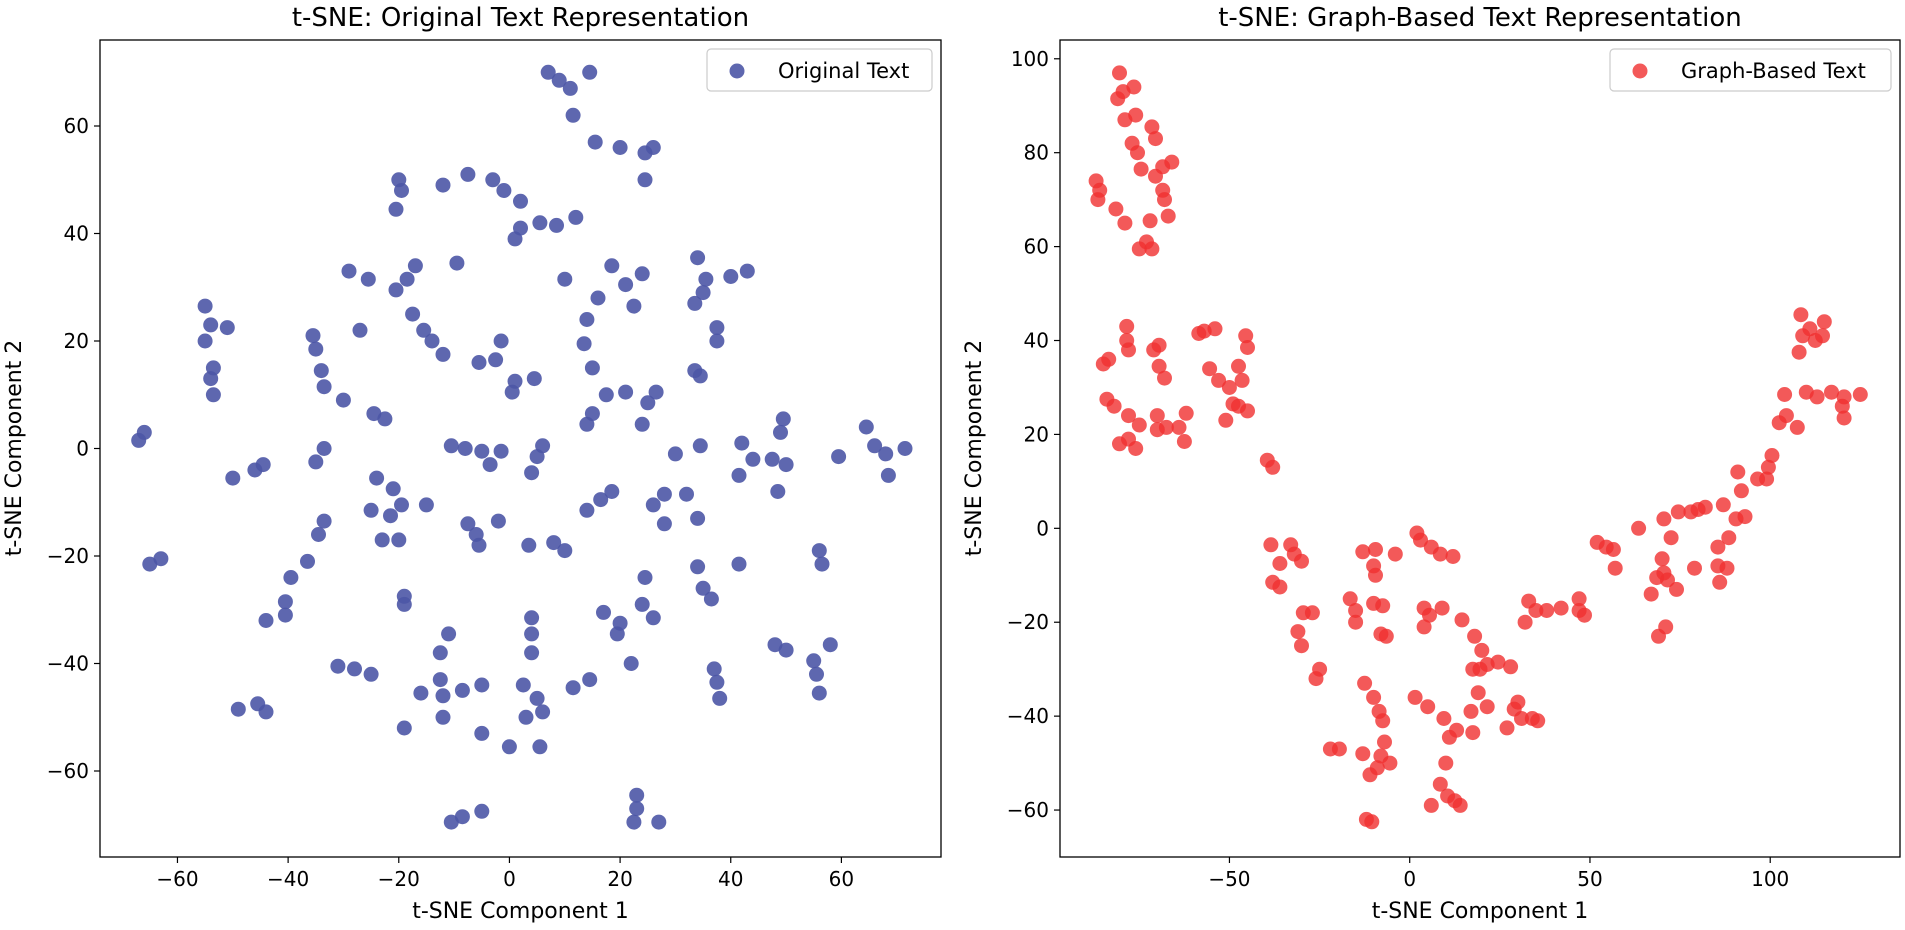  What do you see at coordinates (1036, 434) in the screenshot?
I see `y-tick-label: 20` at bounding box center [1036, 434].